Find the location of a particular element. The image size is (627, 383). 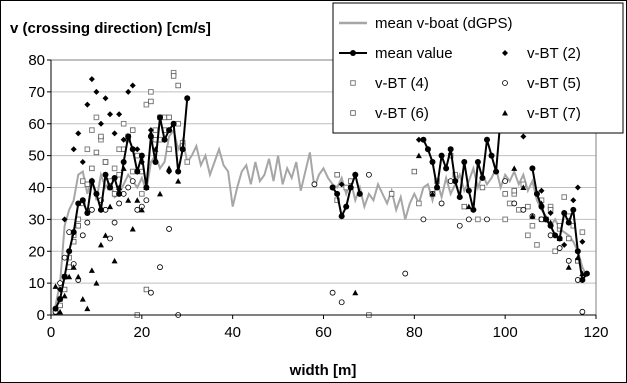

x-tick-label-6: 120 is located at coordinates (595, 332).